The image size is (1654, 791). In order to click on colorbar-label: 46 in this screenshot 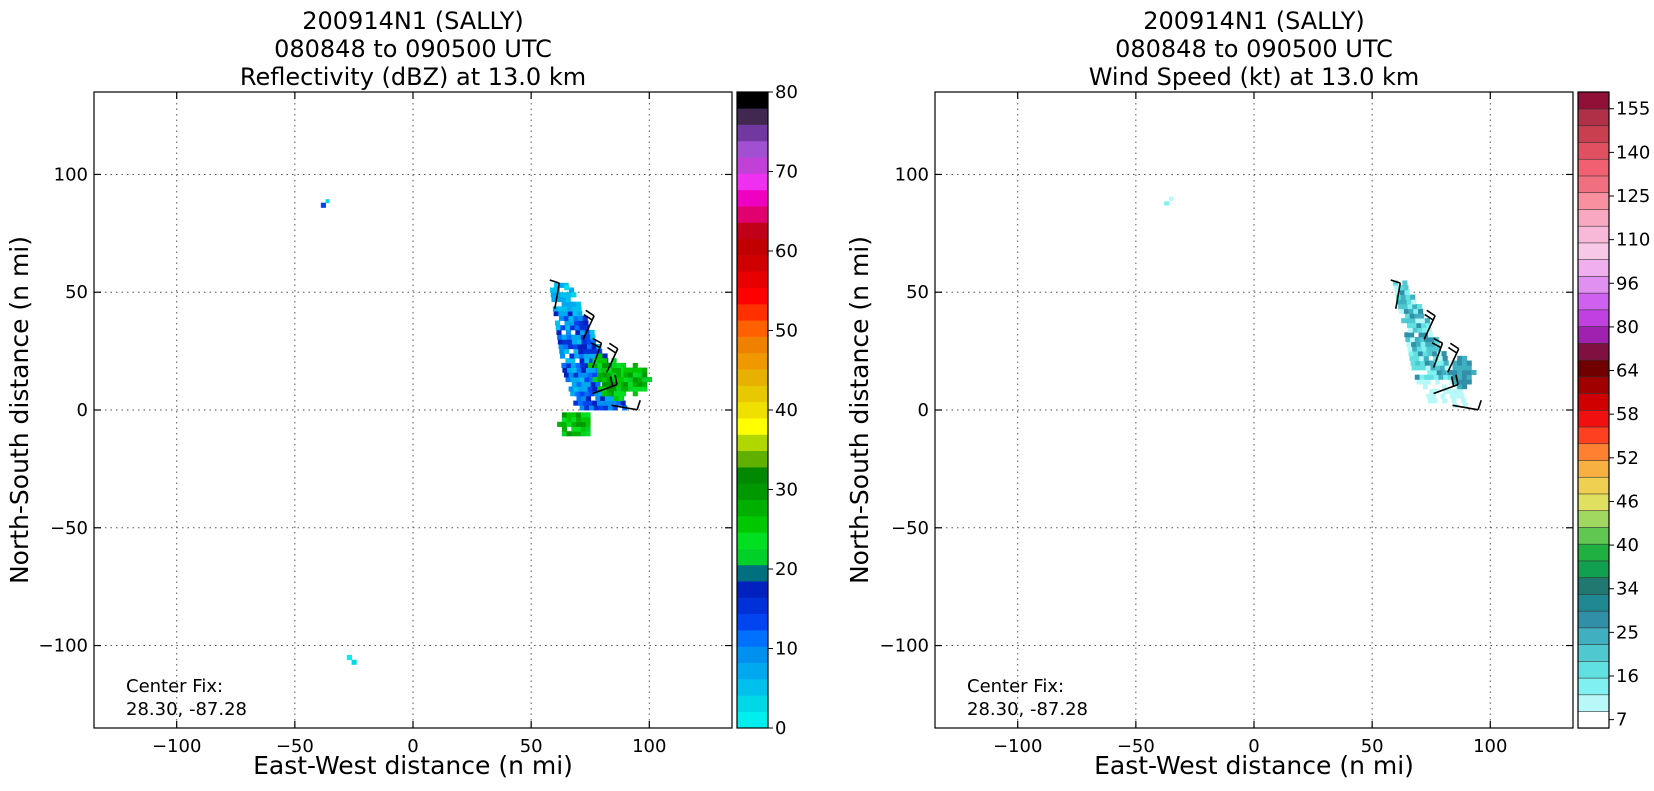, I will do `click(1627, 501)`.